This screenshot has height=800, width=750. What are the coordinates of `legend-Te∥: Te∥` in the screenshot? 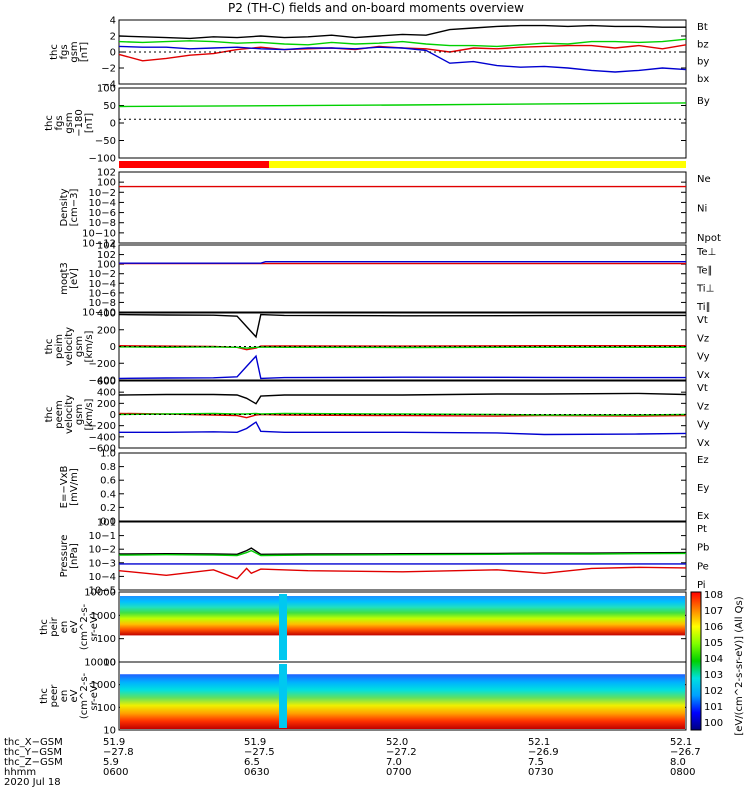 It's located at (704, 270).